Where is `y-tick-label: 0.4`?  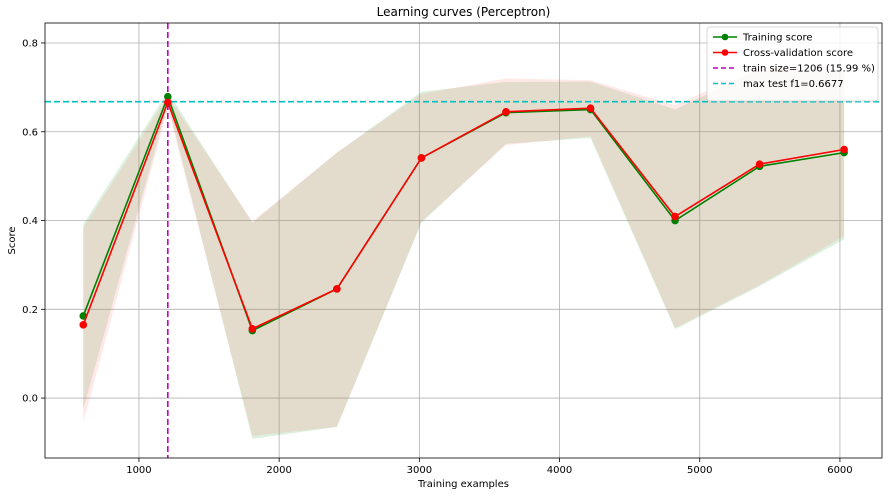
y-tick-label: 0.4 is located at coordinates (30, 221).